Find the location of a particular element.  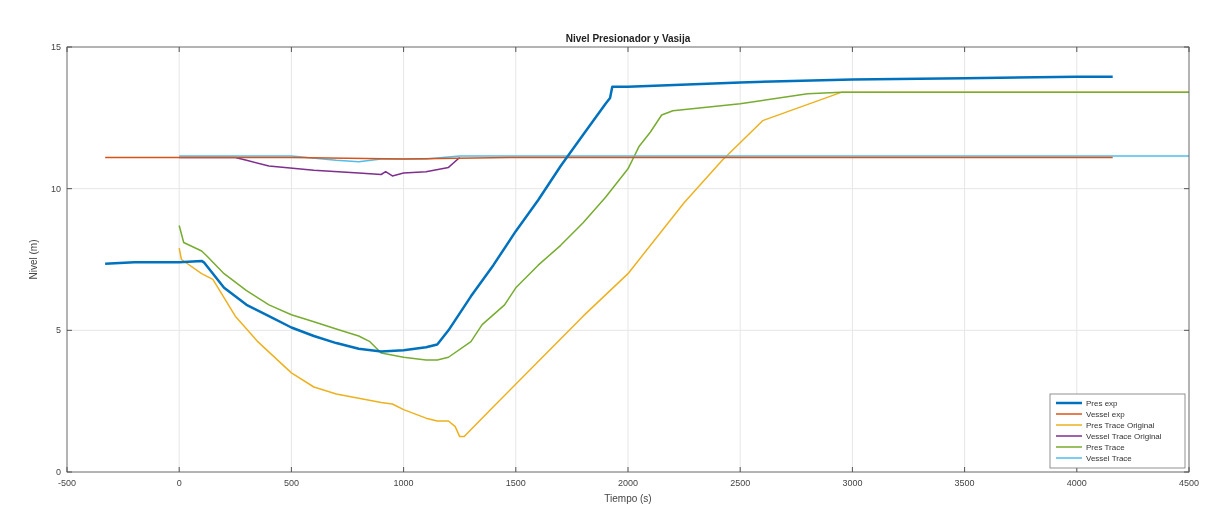

x-tick-label: 500 is located at coordinates (291, 483).